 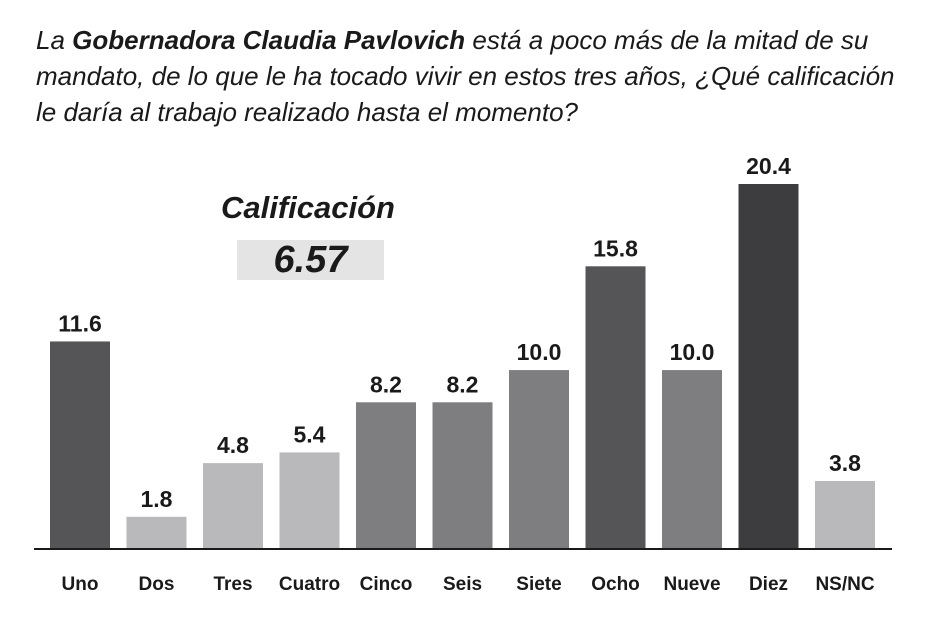 What do you see at coordinates (233, 445) in the screenshot?
I see `value-label-tres: 4.8` at bounding box center [233, 445].